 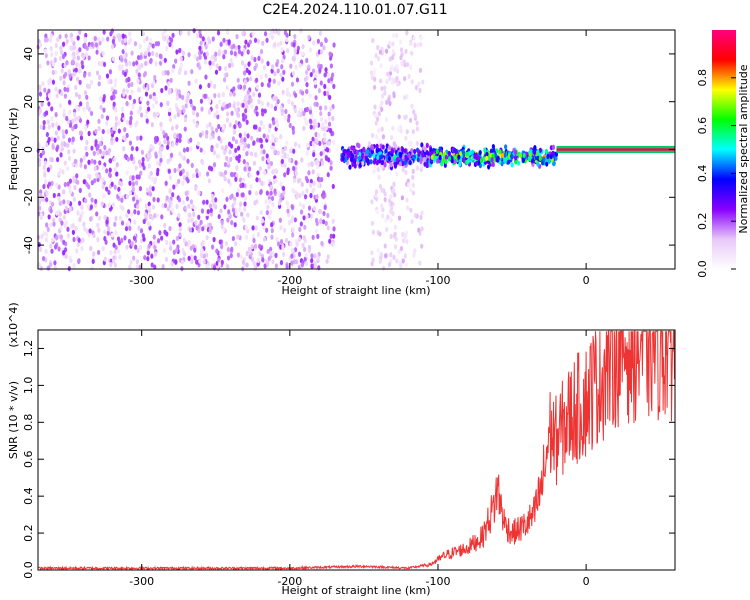 I want to click on colorbar-tick-label: 0.0, so click(x=702, y=269).